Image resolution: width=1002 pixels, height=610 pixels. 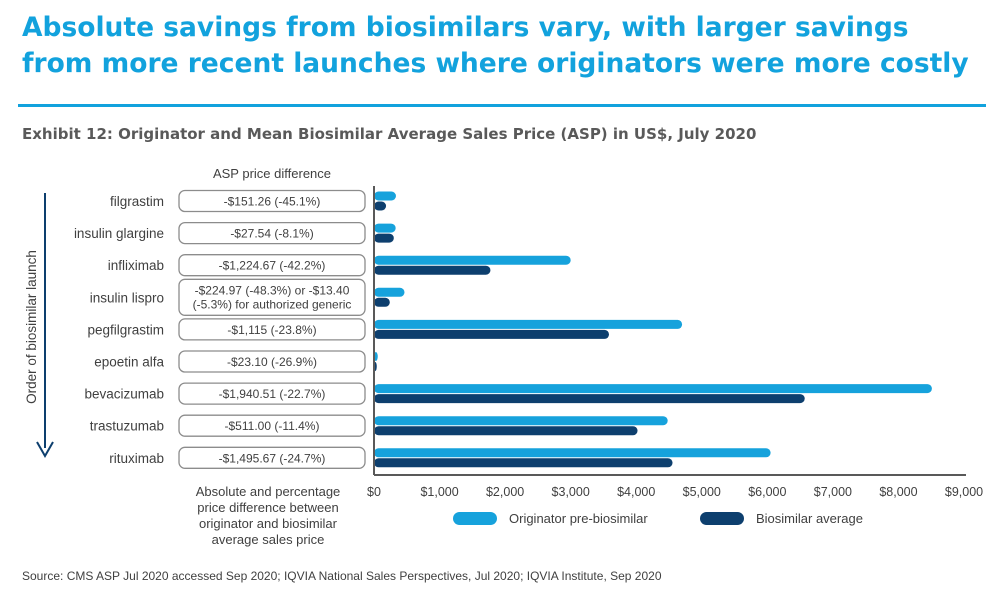 I want to click on category-label: epoetin alfa, so click(x=129, y=362).